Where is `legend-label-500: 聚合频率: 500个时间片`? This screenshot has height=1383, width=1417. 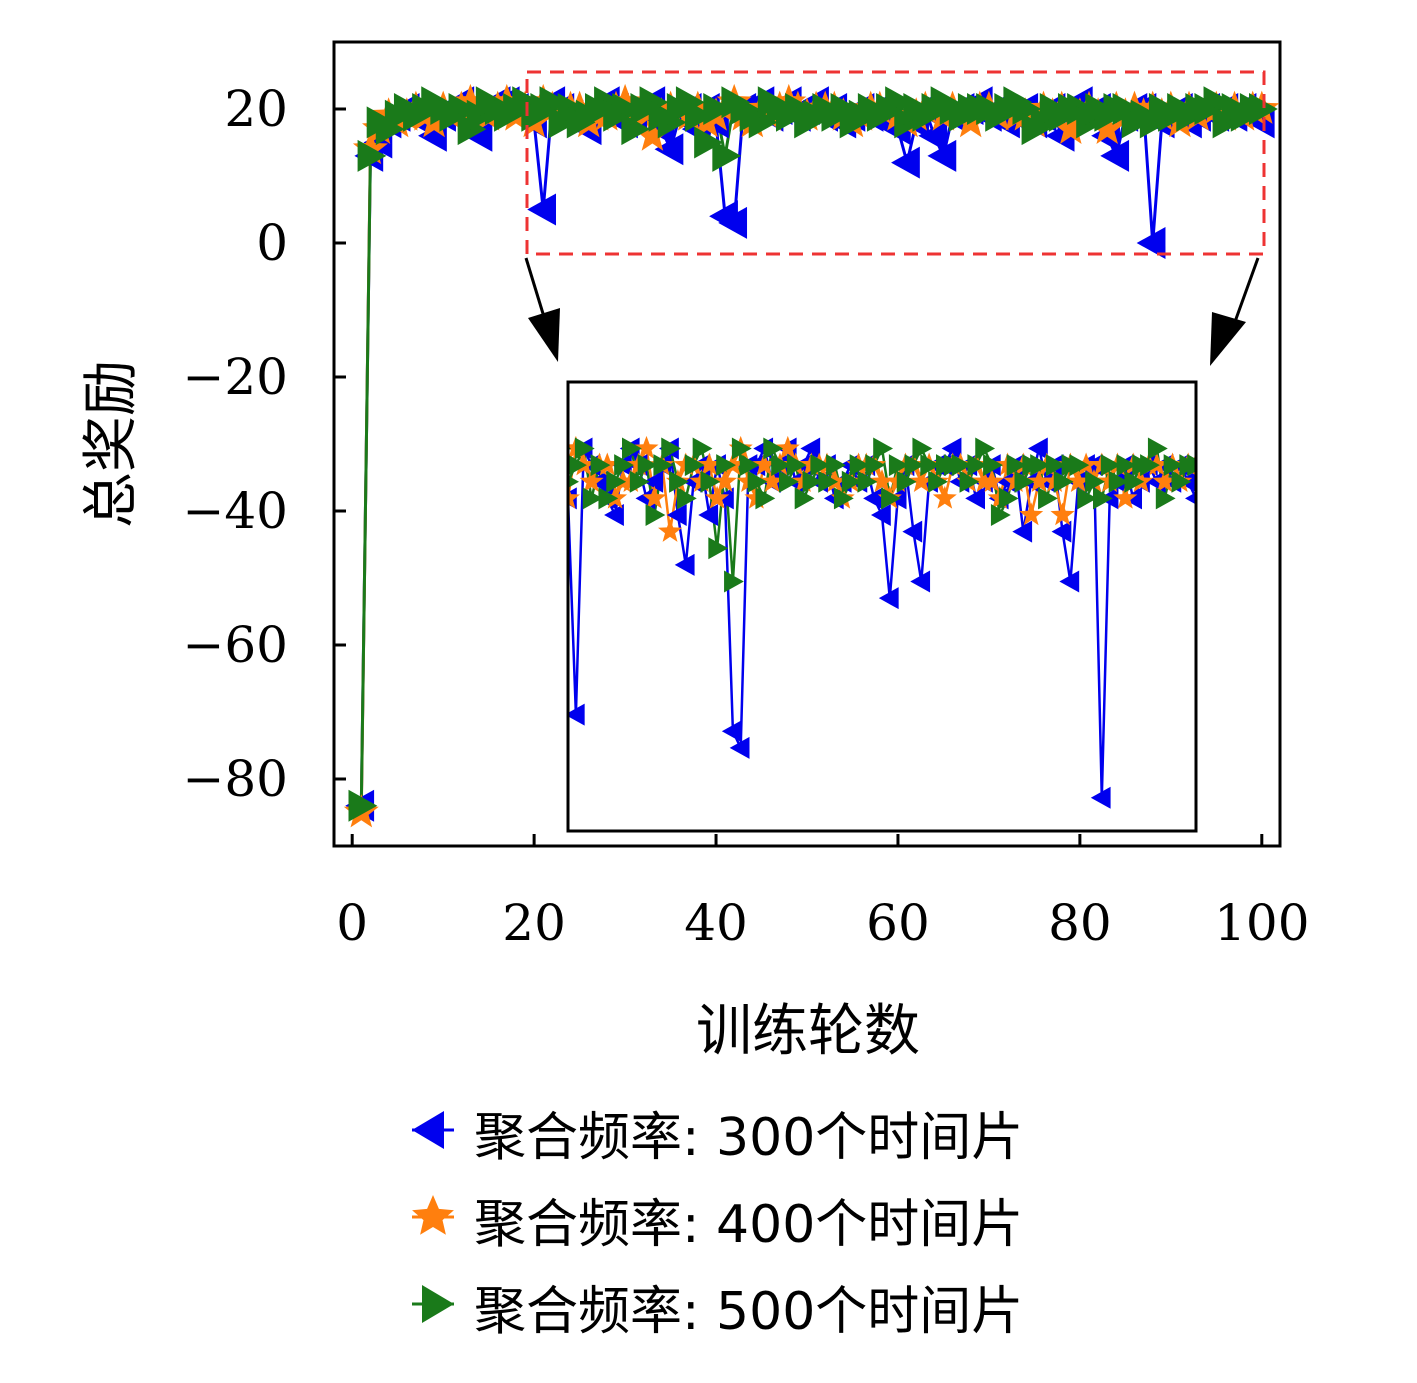 legend-label-500: 聚合频率: 500个时间片 is located at coordinates (748, 1312).